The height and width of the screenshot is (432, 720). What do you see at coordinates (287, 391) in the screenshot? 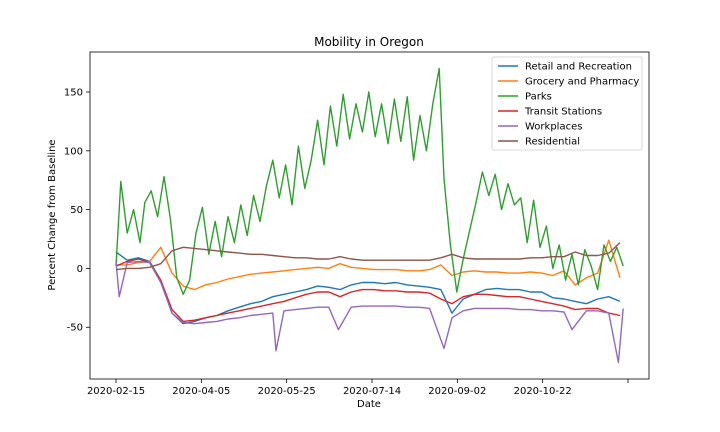
I see `x-tick-label: 2020-05-25` at bounding box center [287, 391].